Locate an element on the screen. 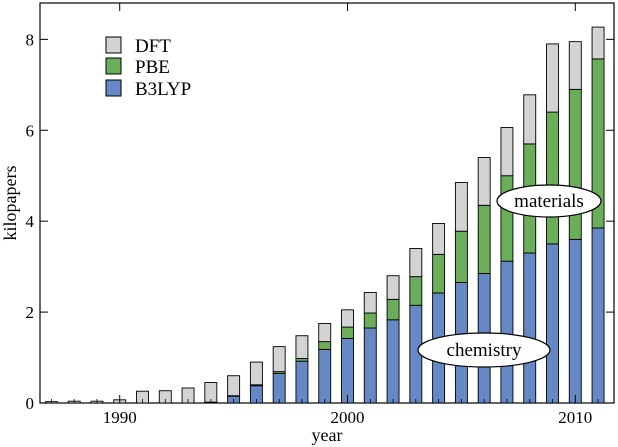 This screenshot has height=447, width=618. bar-b3lyp-2000 is located at coordinates (347, 371).